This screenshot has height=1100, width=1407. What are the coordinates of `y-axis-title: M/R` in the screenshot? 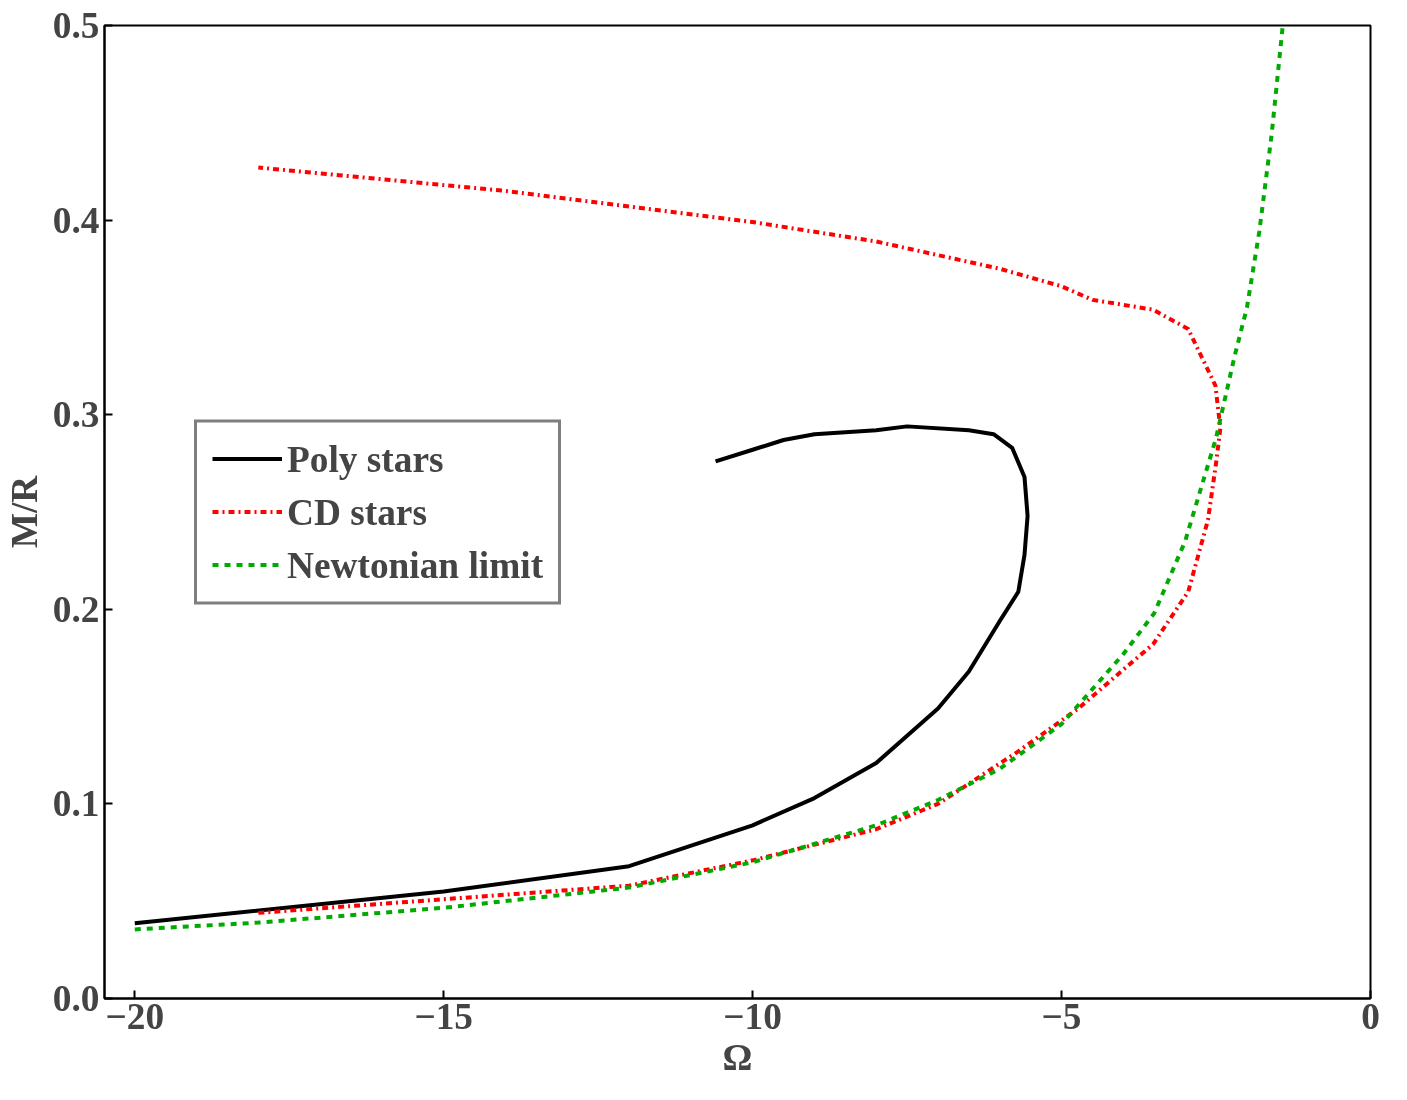 It's located at (24, 511).